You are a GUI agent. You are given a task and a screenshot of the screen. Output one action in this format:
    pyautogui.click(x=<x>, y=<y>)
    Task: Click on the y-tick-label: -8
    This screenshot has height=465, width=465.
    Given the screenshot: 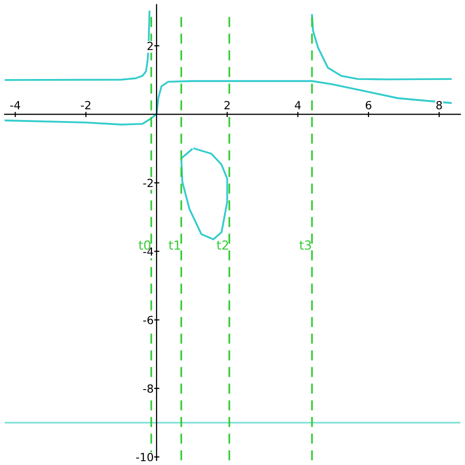 What is the action you would take?
    pyautogui.click(x=148, y=388)
    